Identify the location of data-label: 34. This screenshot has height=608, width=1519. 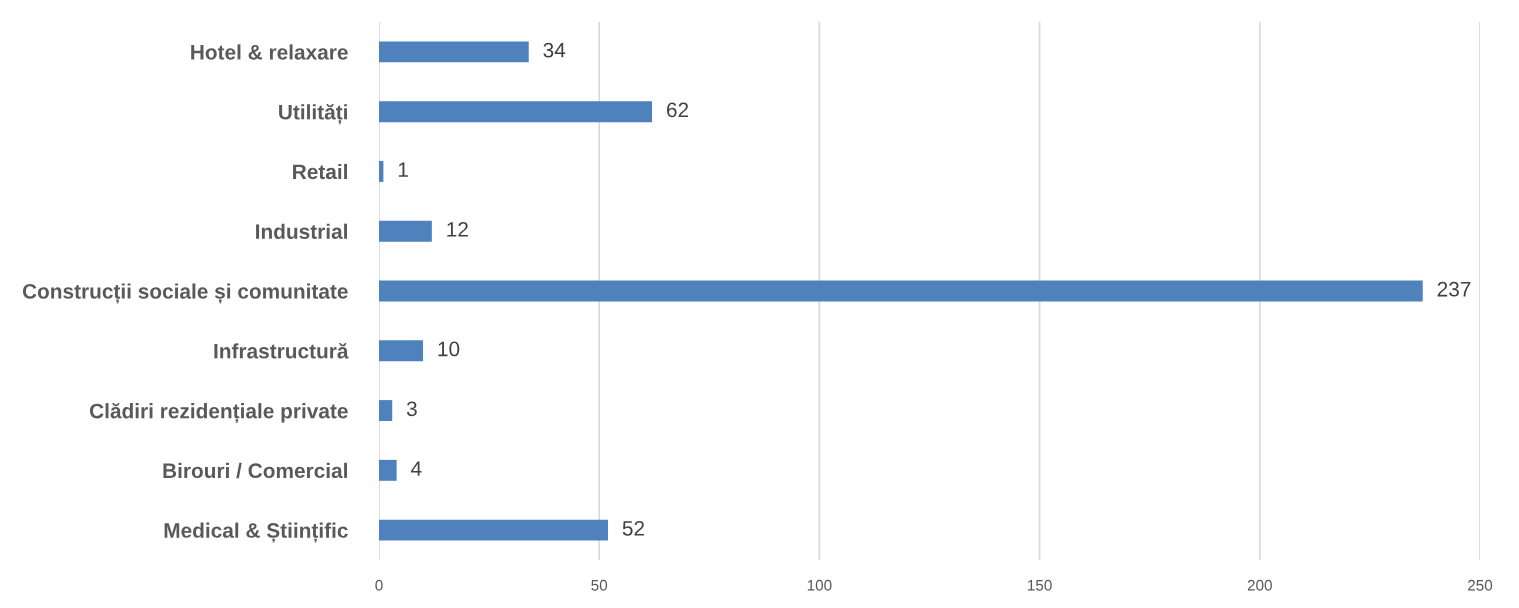
(554, 50).